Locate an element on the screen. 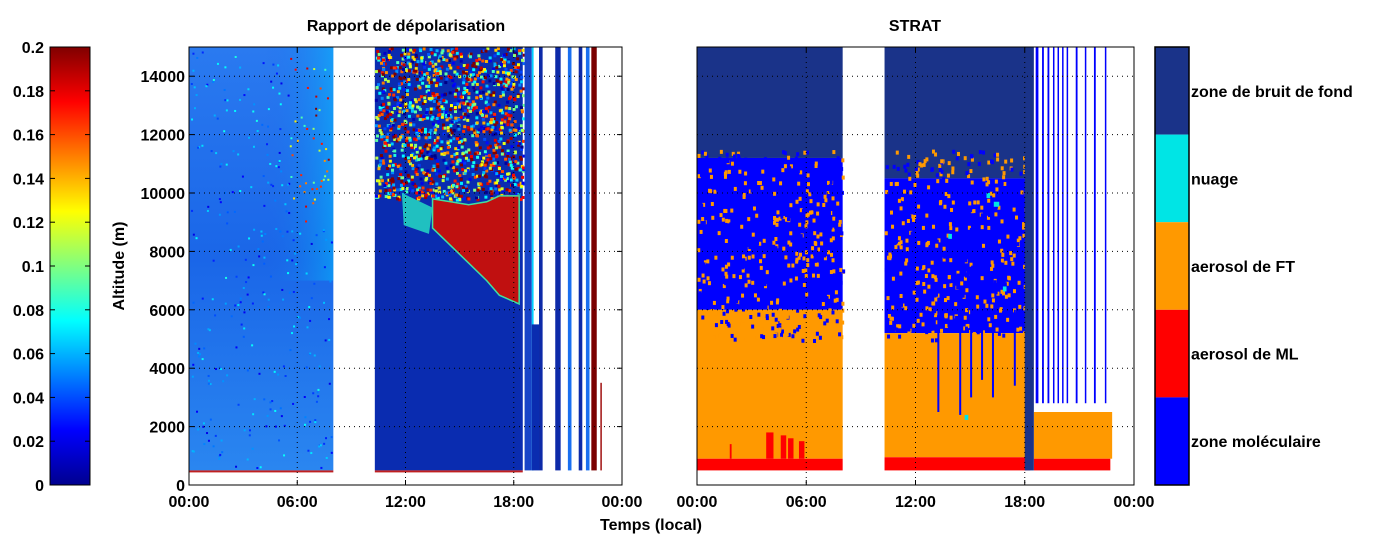 The width and height of the screenshot is (1390, 538). strat-stripe is located at coordinates (1085, 225).